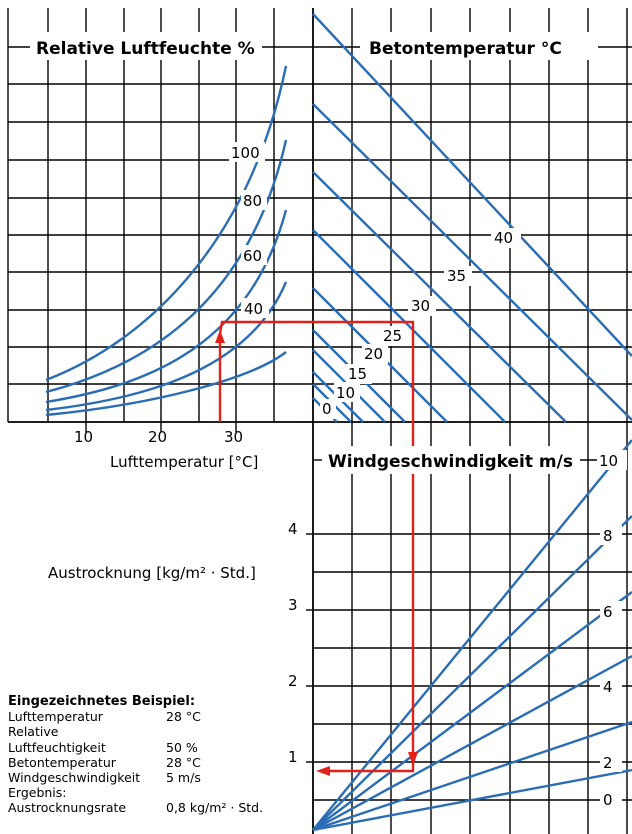 The height and width of the screenshot is (834, 632). Describe the element at coordinates (608, 687) in the screenshot. I see `wind-label-4: 4` at that location.